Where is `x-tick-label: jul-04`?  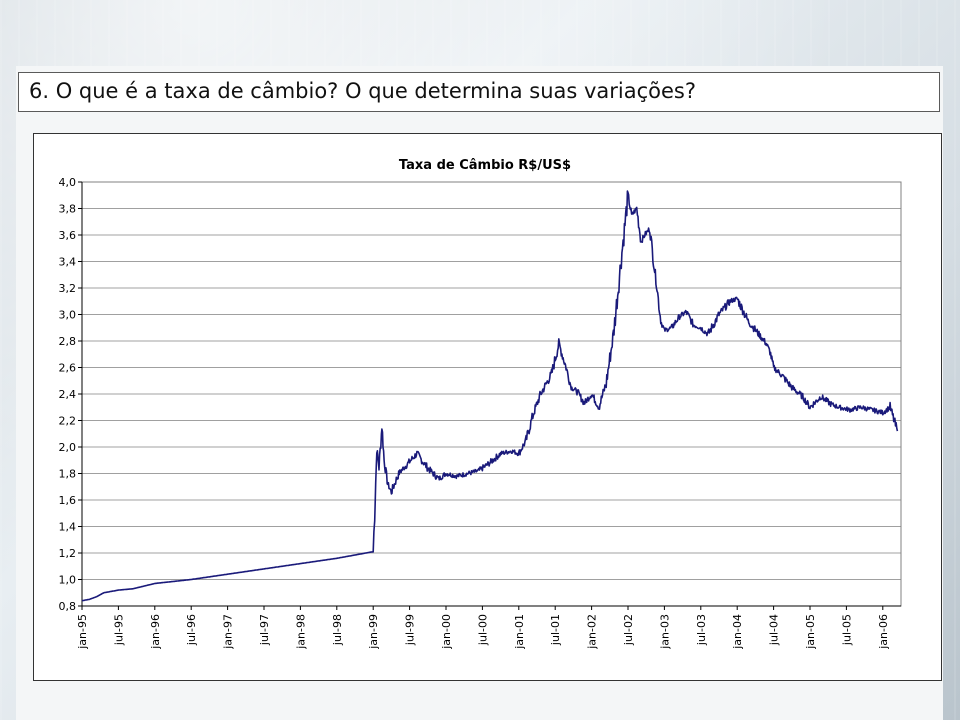 x-tick-label: jul-04 is located at coordinates (774, 630).